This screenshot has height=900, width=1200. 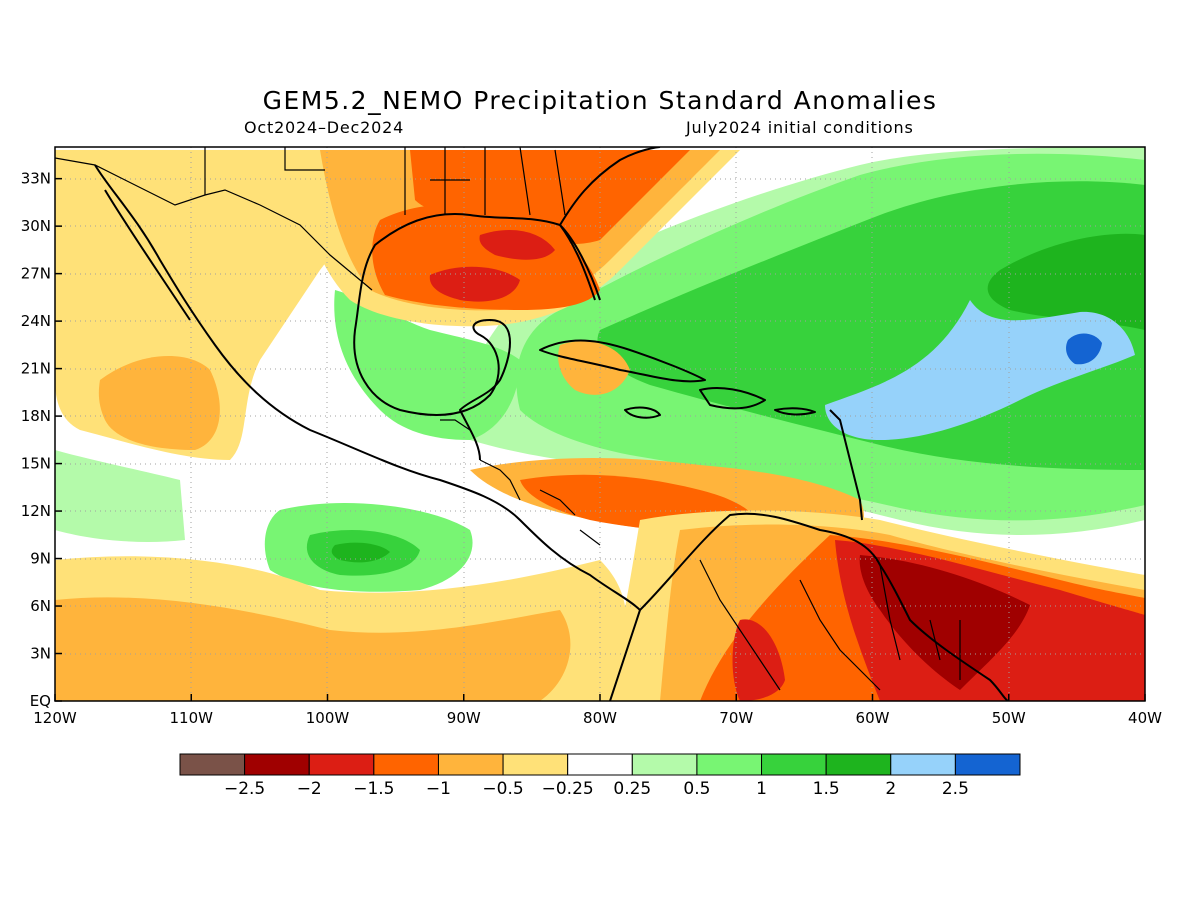 What do you see at coordinates (328, 718) in the screenshot?
I see `lon-tick-label: 100W` at bounding box center [328, 718].